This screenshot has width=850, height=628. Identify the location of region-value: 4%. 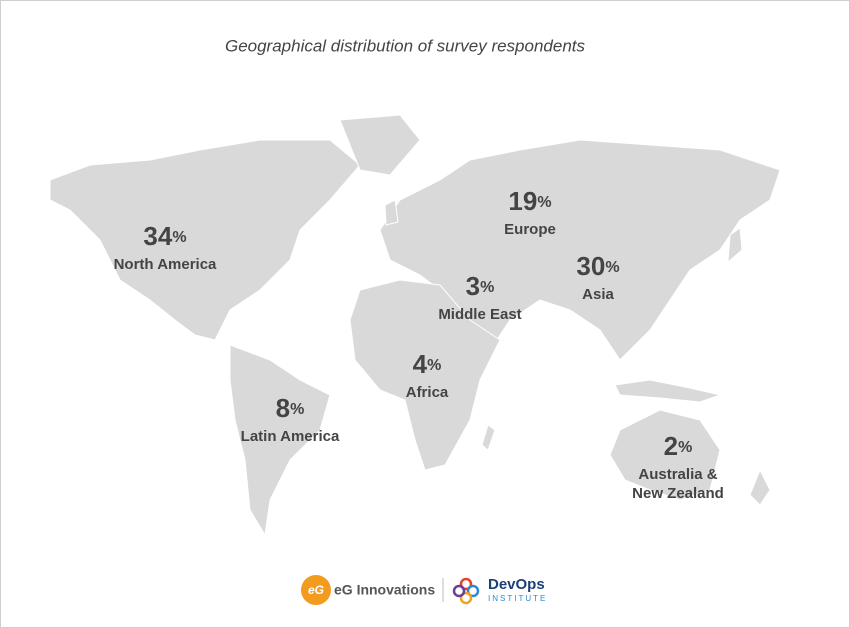
(427, 364).